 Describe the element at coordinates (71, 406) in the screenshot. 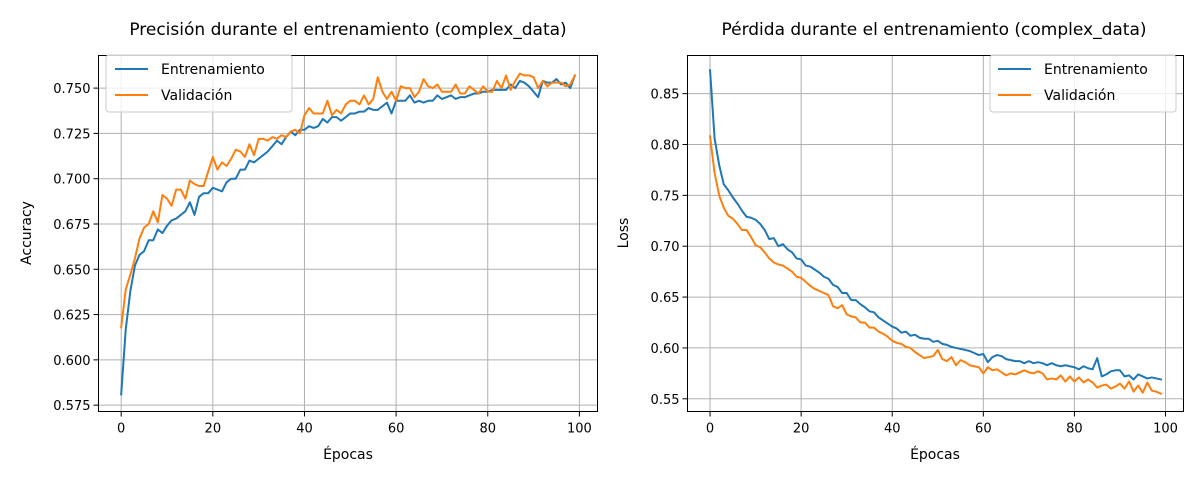

I see `y-tick-label: 0.575` at that location.